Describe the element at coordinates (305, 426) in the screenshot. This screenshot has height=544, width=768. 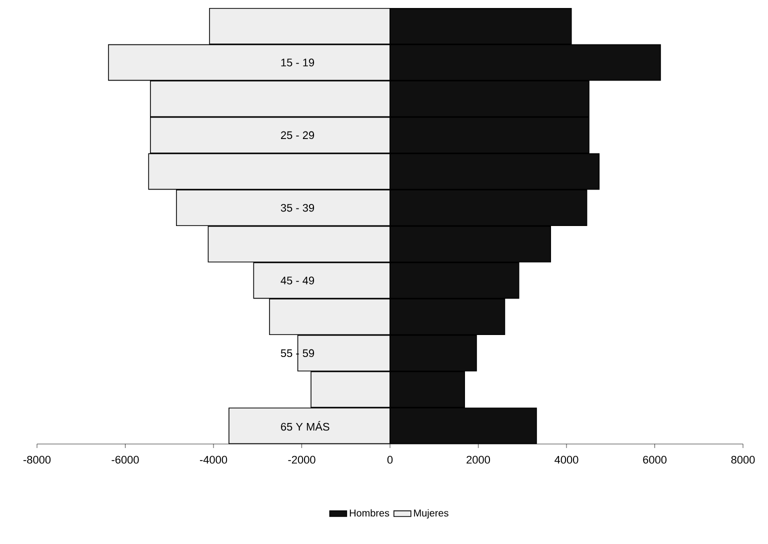
I see `y-tick-label: 65 Y MÁS` at that location.